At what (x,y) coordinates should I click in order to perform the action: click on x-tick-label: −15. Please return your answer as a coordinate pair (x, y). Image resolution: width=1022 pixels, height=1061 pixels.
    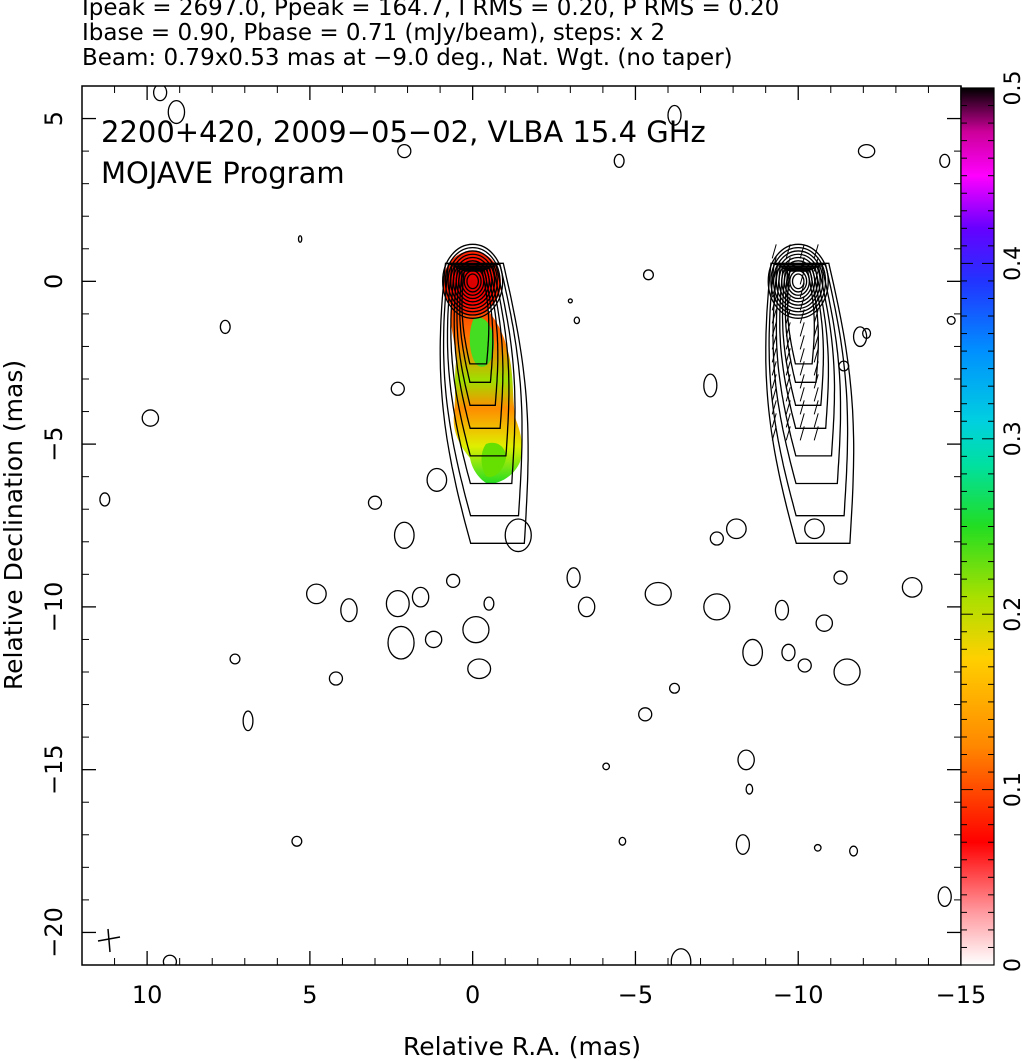
    Looking at the image, I should click on (961, 995).